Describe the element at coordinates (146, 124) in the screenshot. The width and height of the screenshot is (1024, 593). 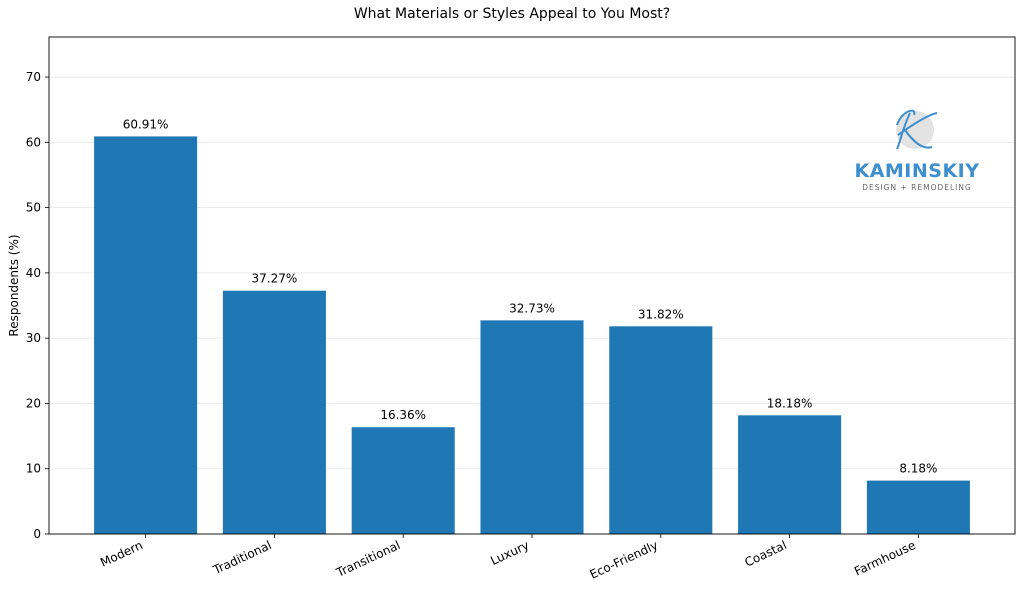
I see `data-label: 60.91%` at that location.